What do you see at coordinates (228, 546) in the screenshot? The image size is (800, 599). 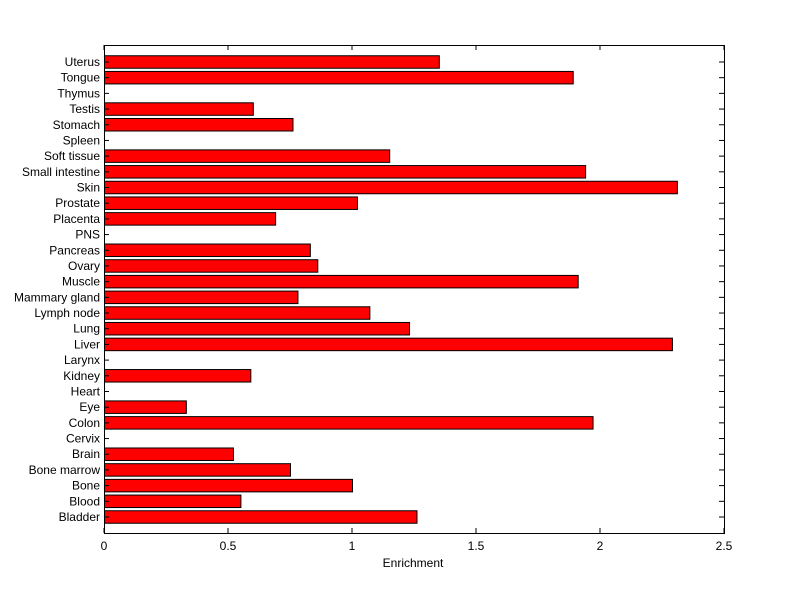 I see `x-tick-label: 0.5` at bounding box center [228, 546].